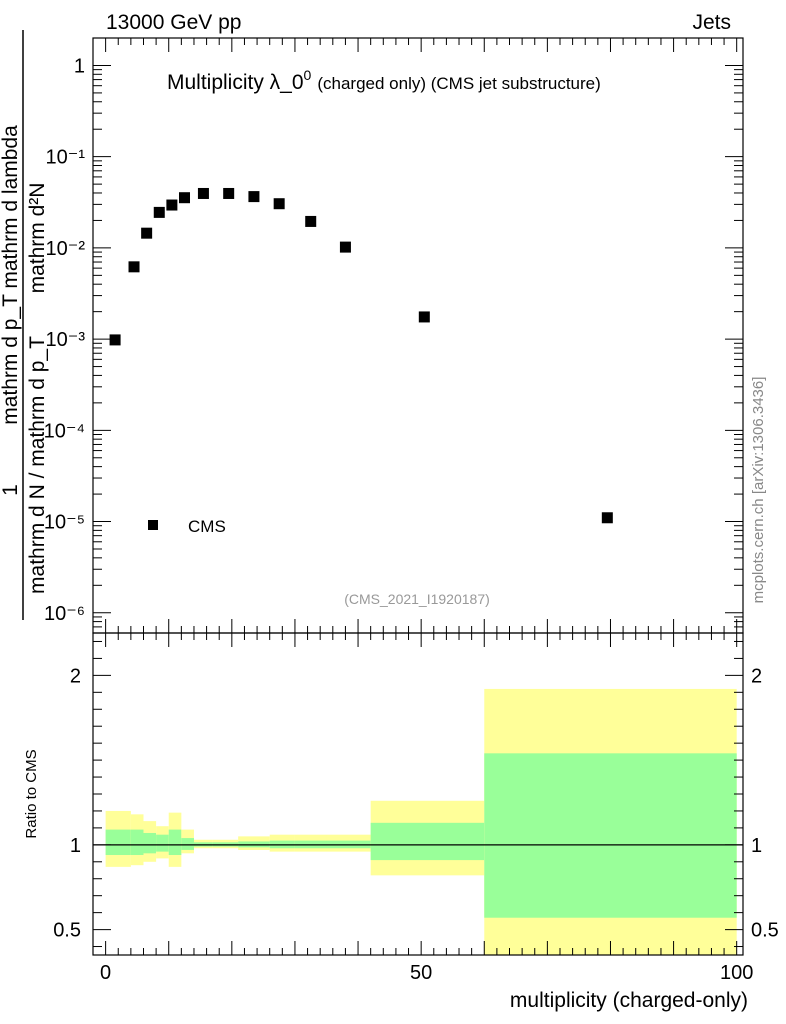 The height and width of the screenshot is (1024, 786). What do you see at coordinates (31, 793) in the screenshot?
I see `ratio-y-label: Ratio to CMS` at bounding box center [31, 793].